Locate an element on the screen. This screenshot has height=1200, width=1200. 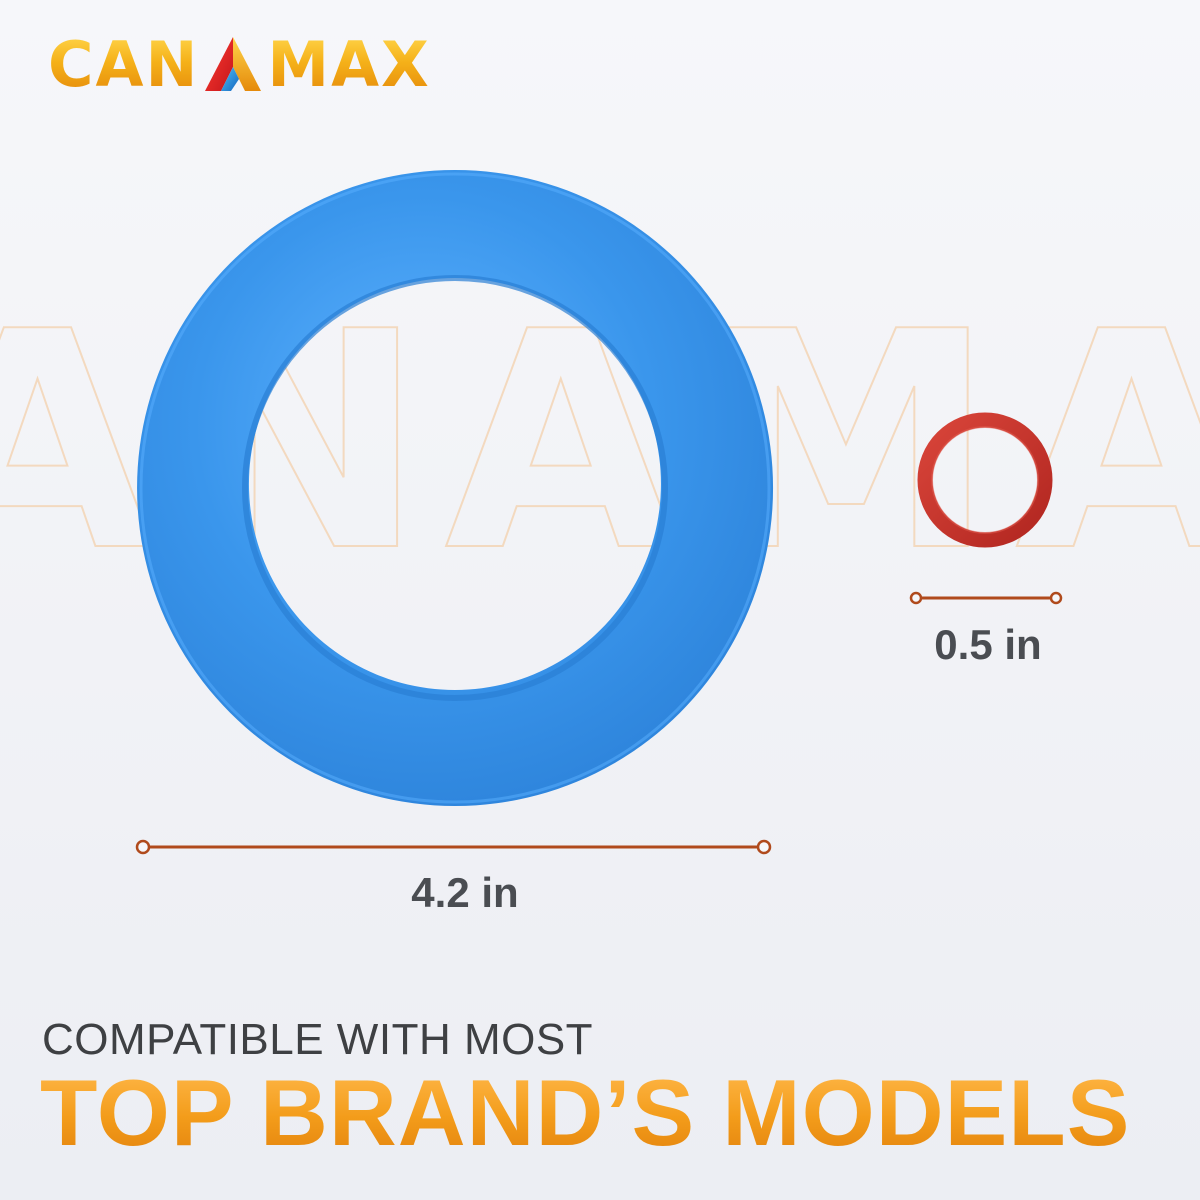
small-measure-line is located at coordinates (986, 598).